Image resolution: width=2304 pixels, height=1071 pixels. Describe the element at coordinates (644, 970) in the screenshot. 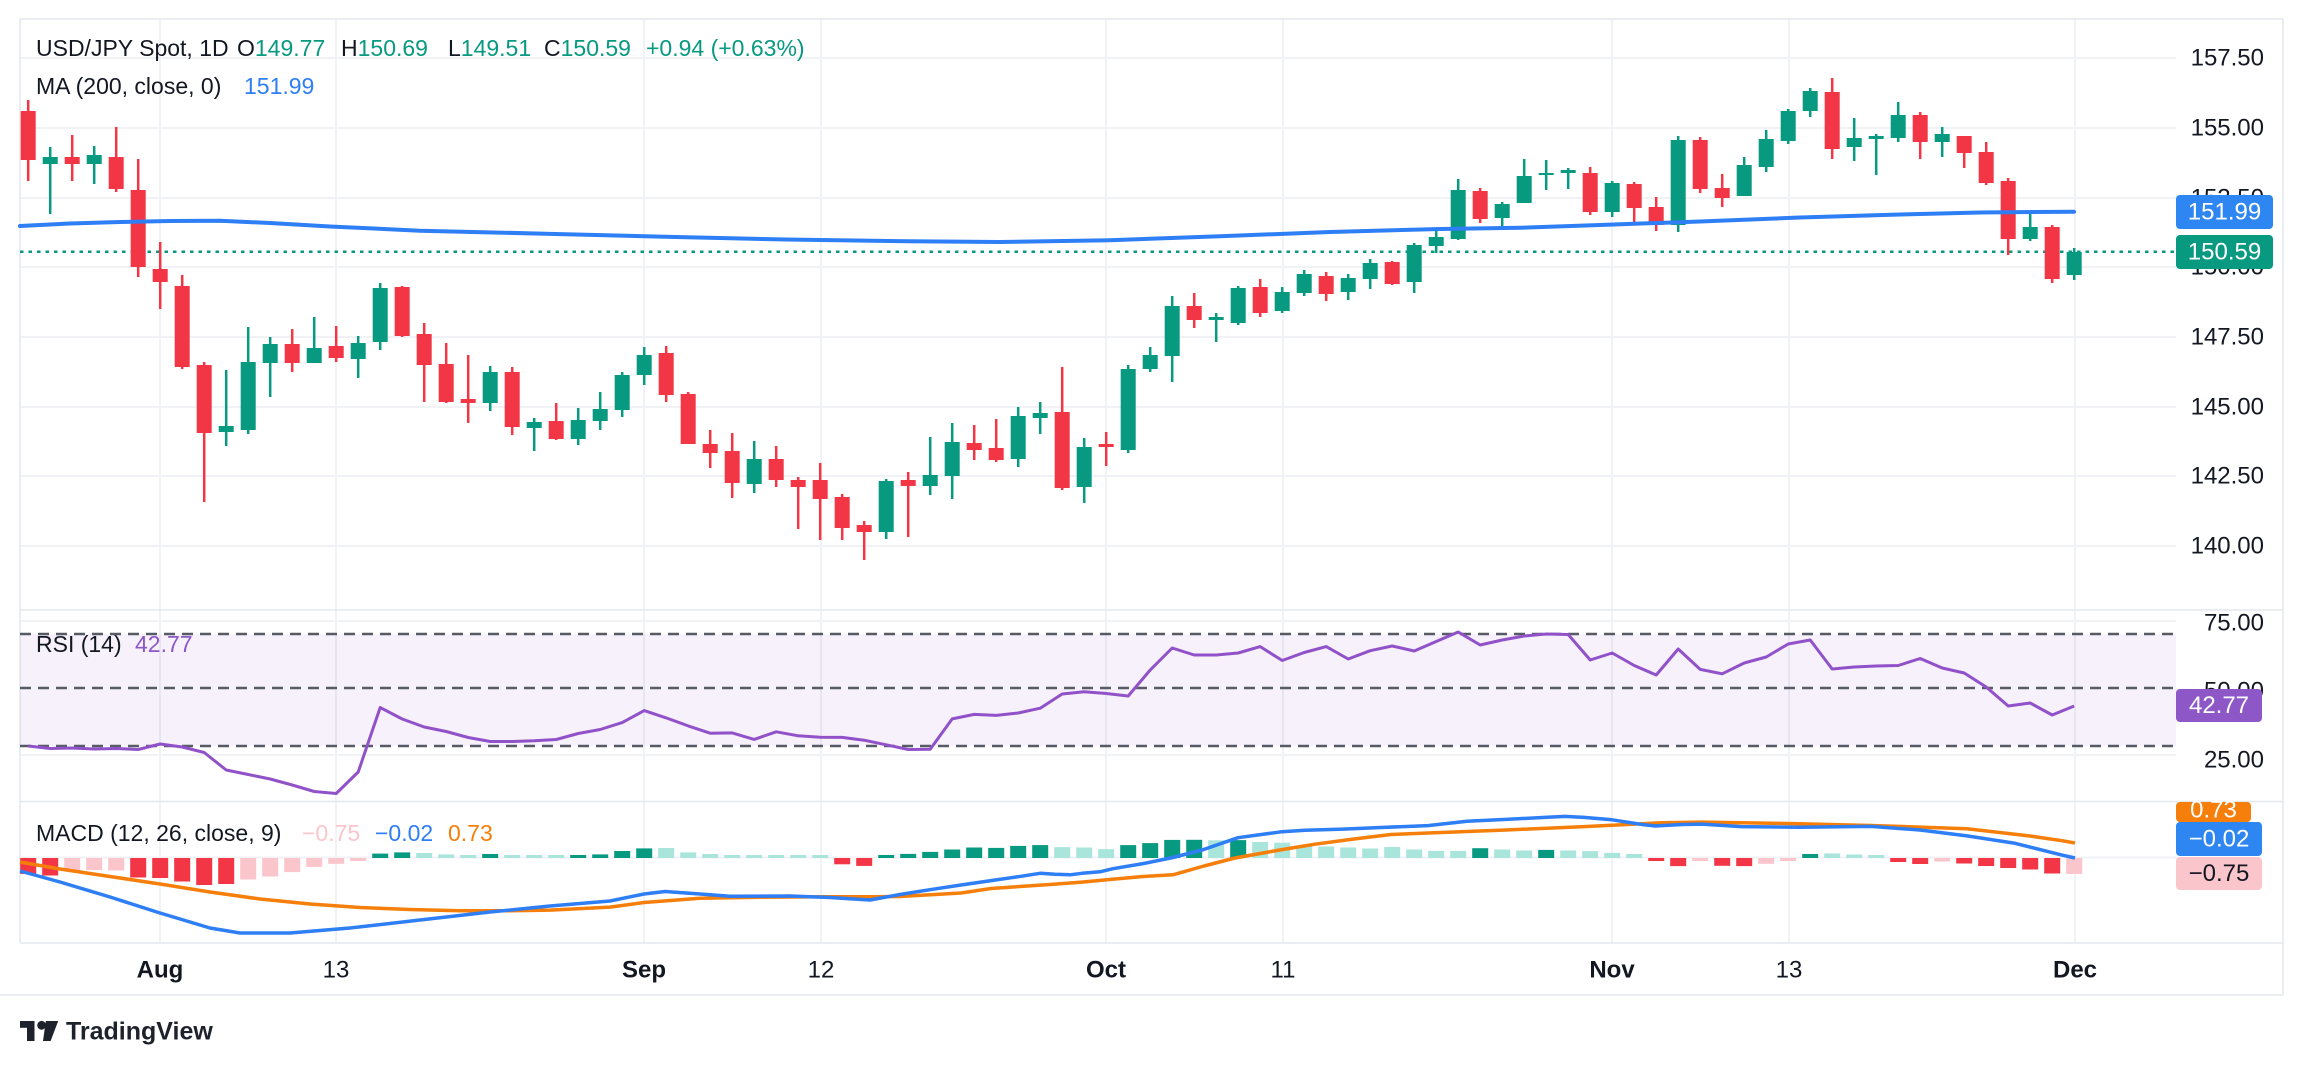

I see `svg-text: Sep` at that location.